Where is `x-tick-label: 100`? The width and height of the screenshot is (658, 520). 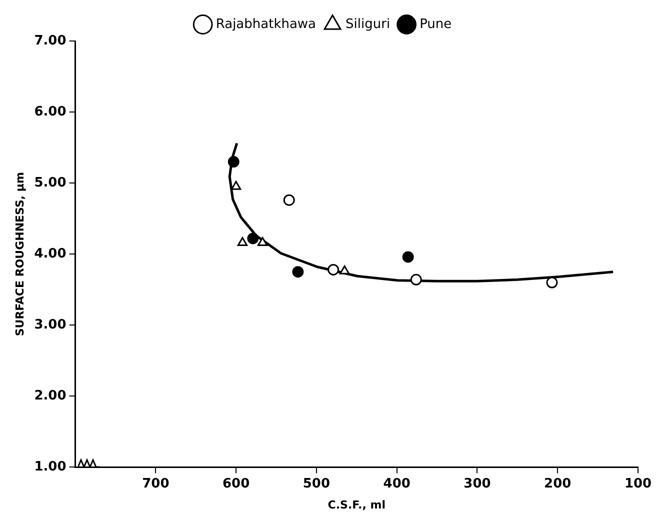
x-tick-label: 100 is located at coordinates (638, 484).